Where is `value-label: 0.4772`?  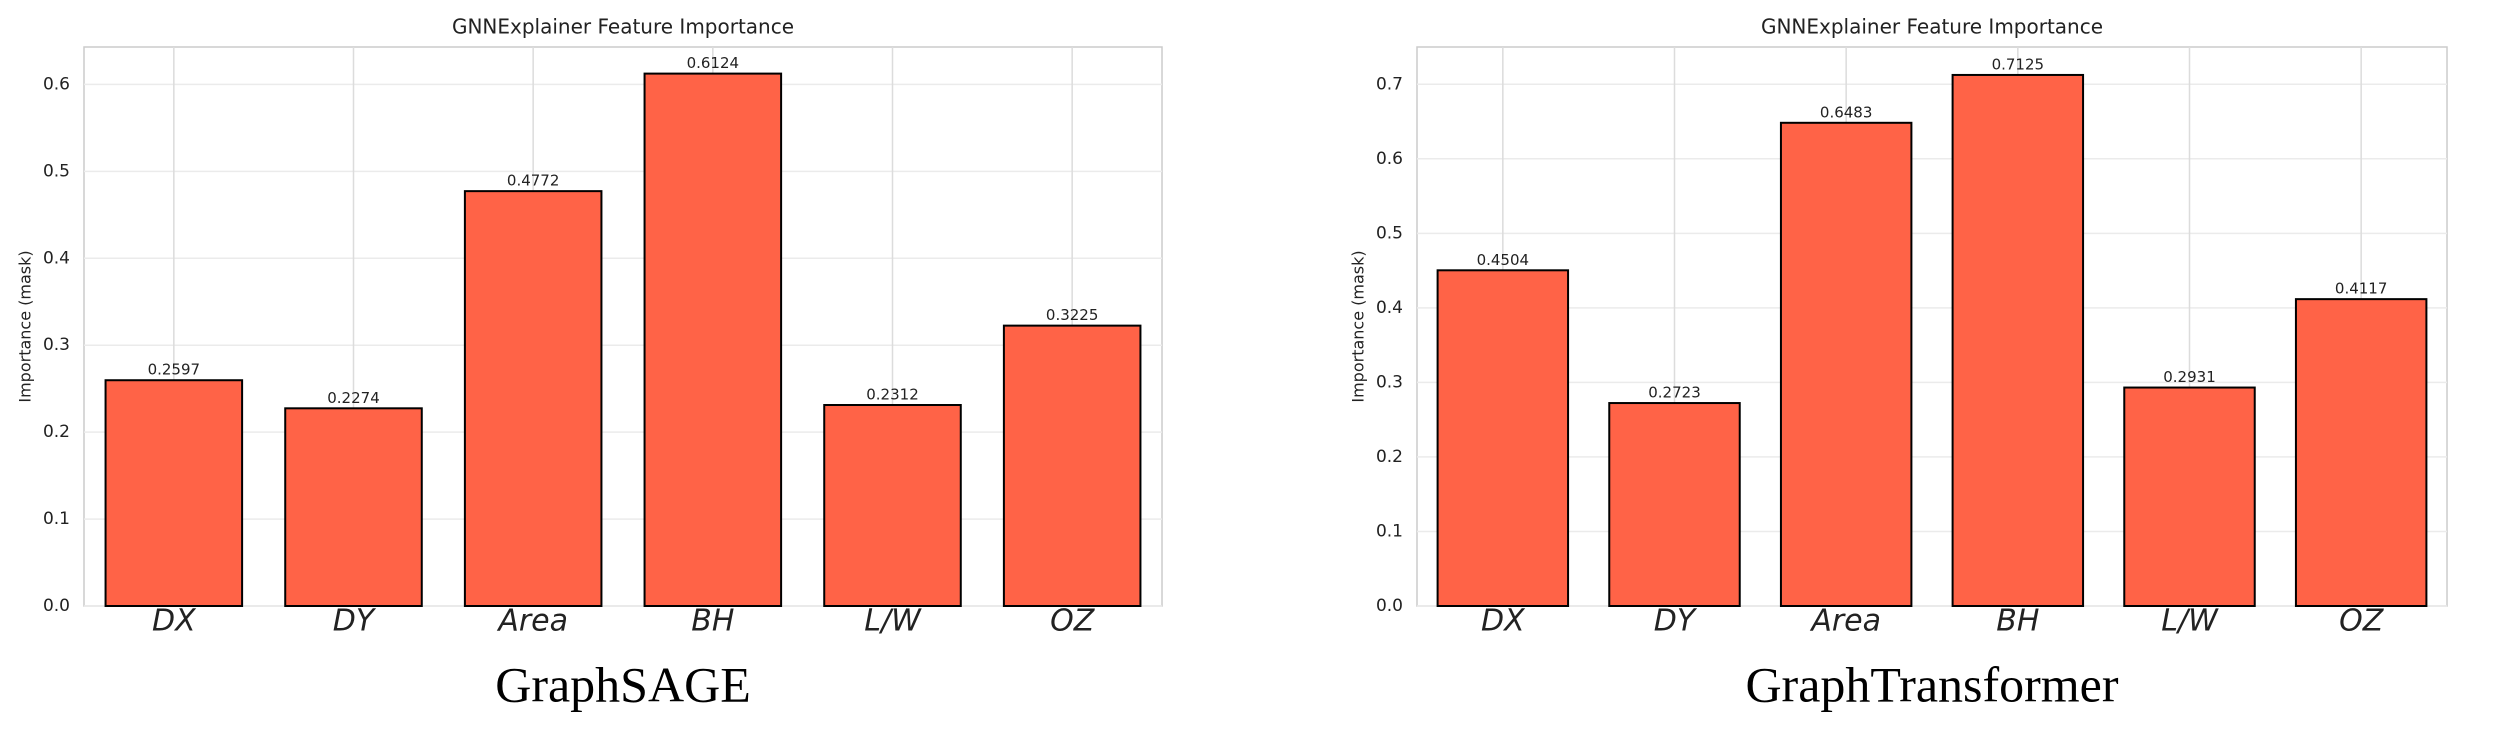 value-label: 0.4772 is located at coordinates (533, 181).